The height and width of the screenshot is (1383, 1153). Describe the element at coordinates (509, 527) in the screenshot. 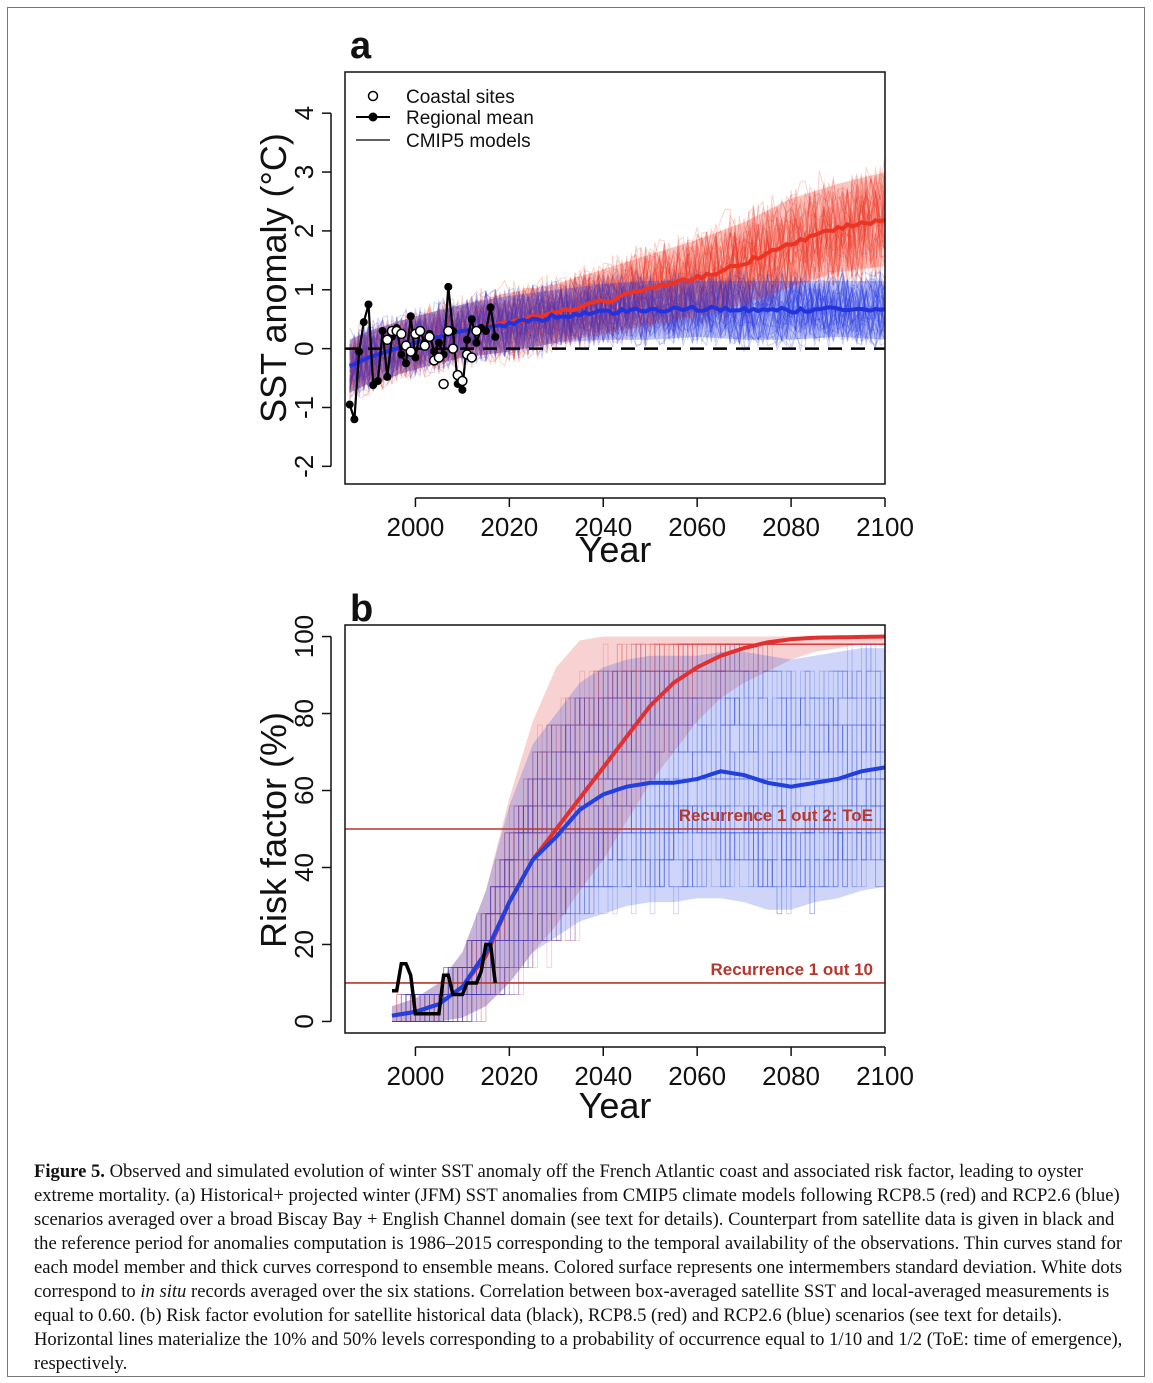

I see `panel-a-x-tick-label: 2020` at that location.